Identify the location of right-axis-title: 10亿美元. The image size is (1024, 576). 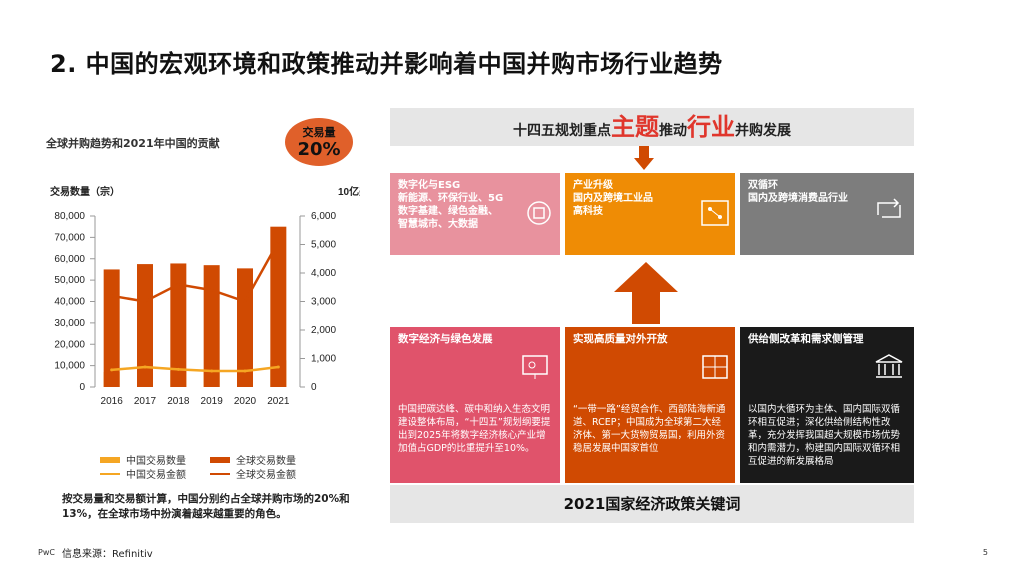
(349, 191).